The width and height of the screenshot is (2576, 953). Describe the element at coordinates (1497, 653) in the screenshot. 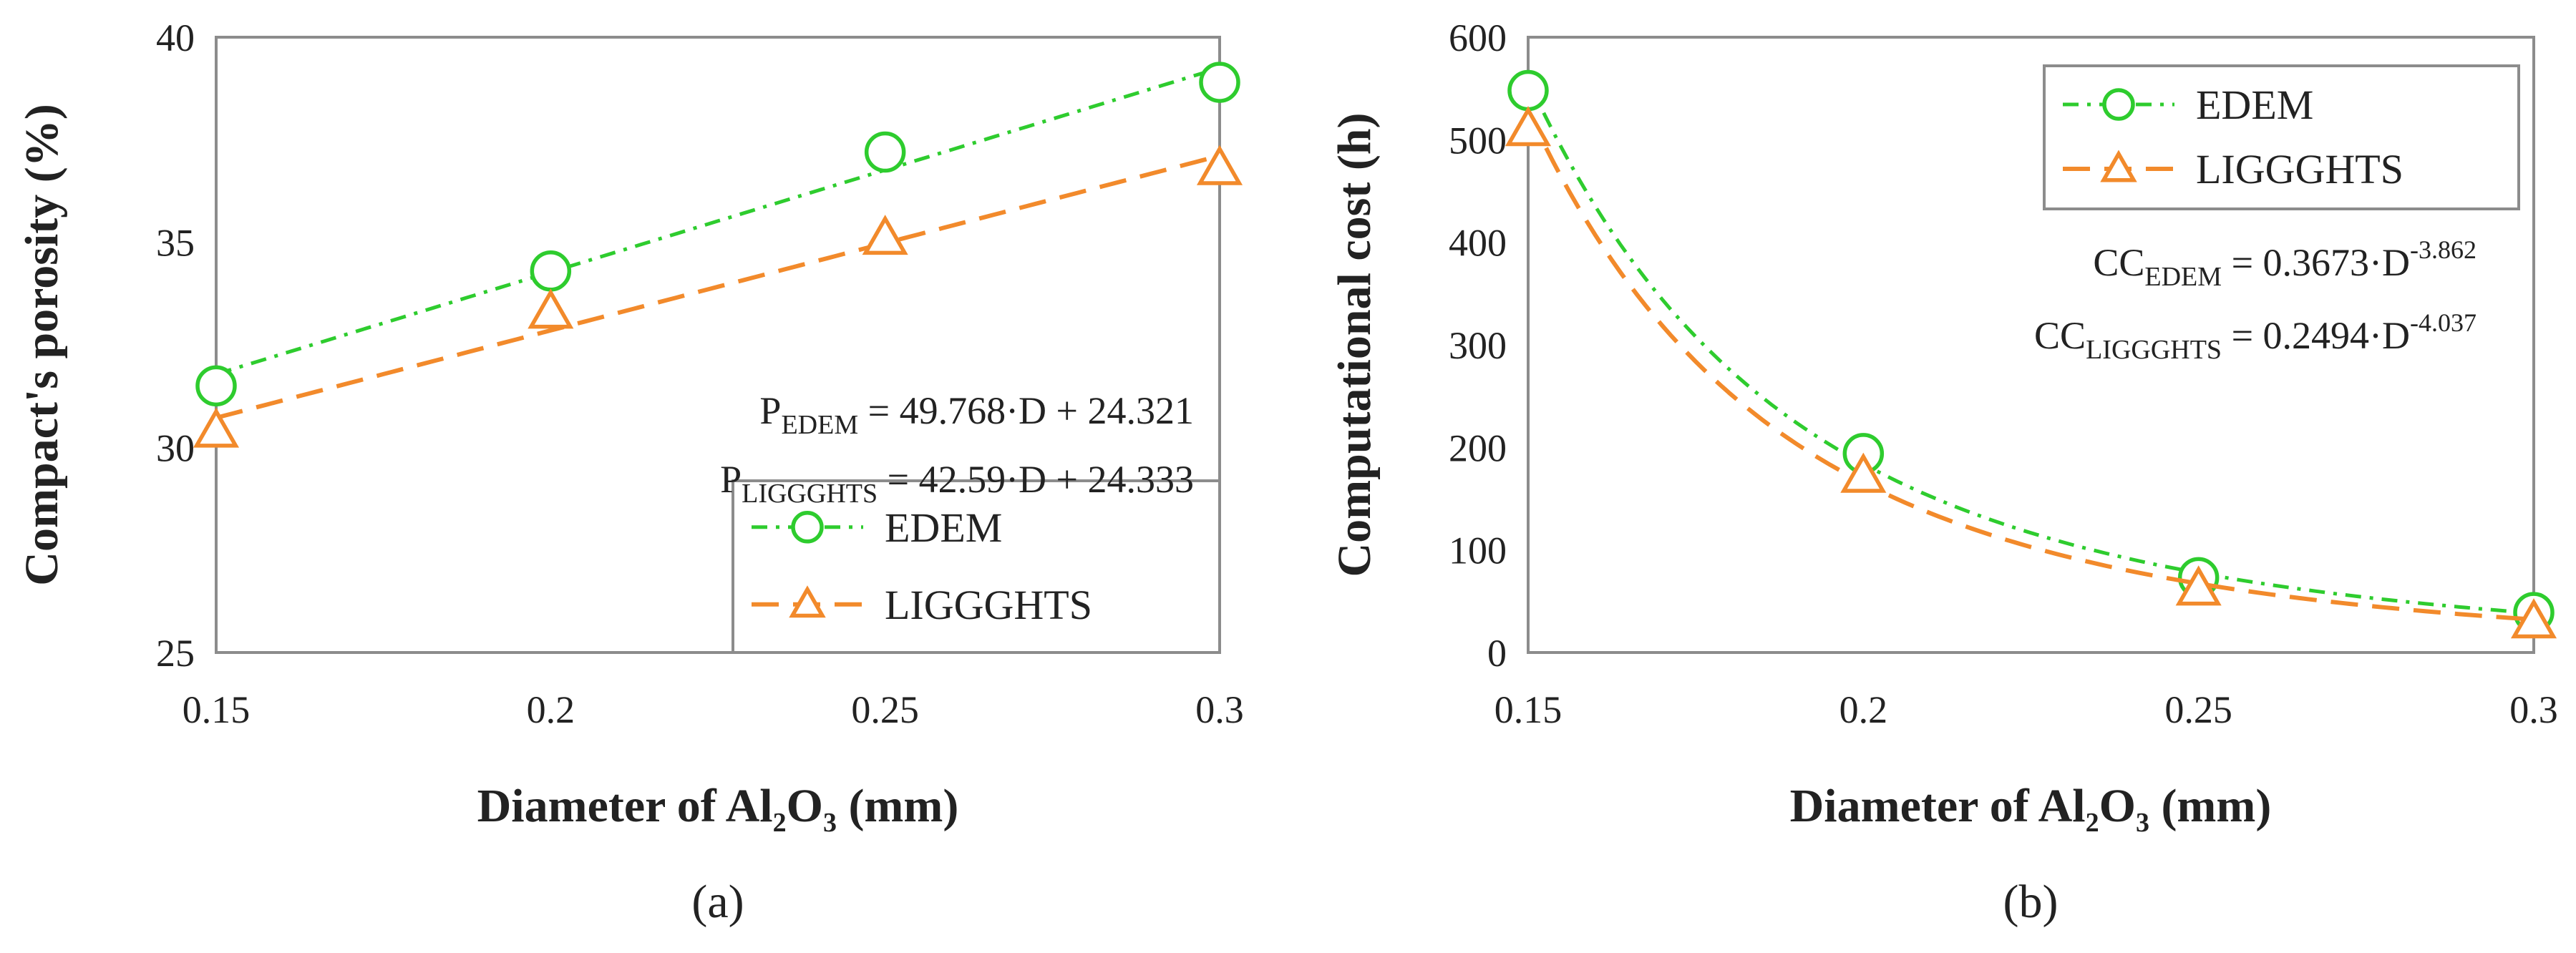

I see `y-tick-label: 0` at that location.